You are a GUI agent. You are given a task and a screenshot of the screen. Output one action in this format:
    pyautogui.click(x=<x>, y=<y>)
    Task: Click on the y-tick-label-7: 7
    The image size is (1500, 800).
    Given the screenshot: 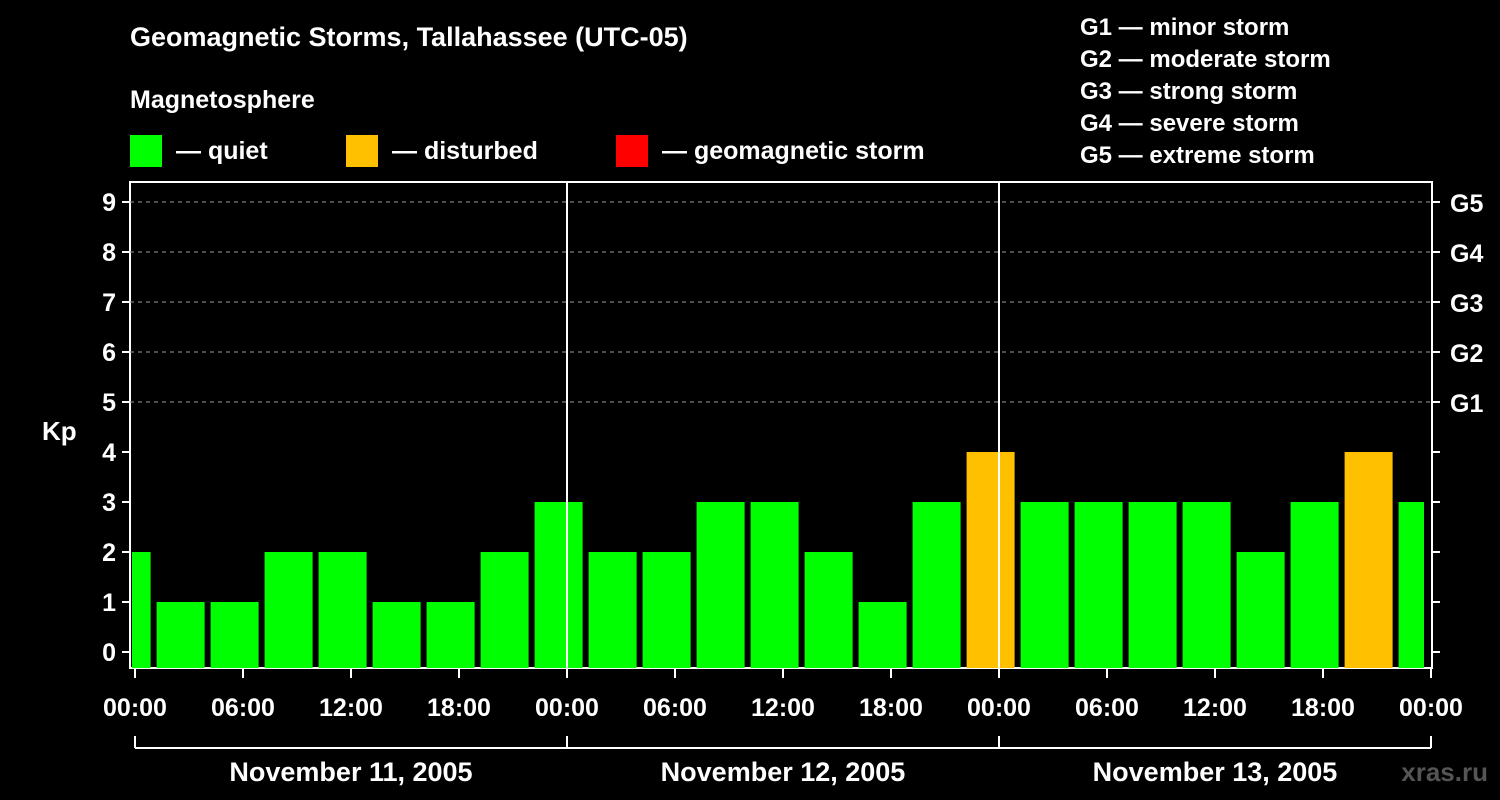 What is the action you would take?
    pyautogui.click(x=109, y=303)
    